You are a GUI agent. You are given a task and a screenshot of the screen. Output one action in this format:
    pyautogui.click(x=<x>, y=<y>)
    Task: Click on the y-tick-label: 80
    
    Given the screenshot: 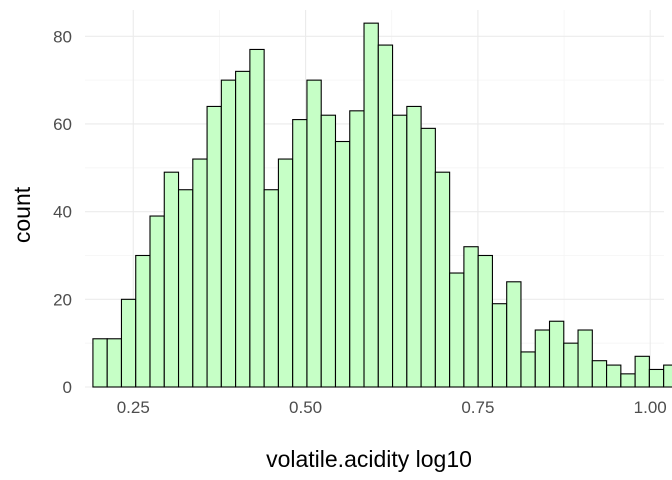 What is the action you would take?
    pyautogui.click(x=62, y=36)
    